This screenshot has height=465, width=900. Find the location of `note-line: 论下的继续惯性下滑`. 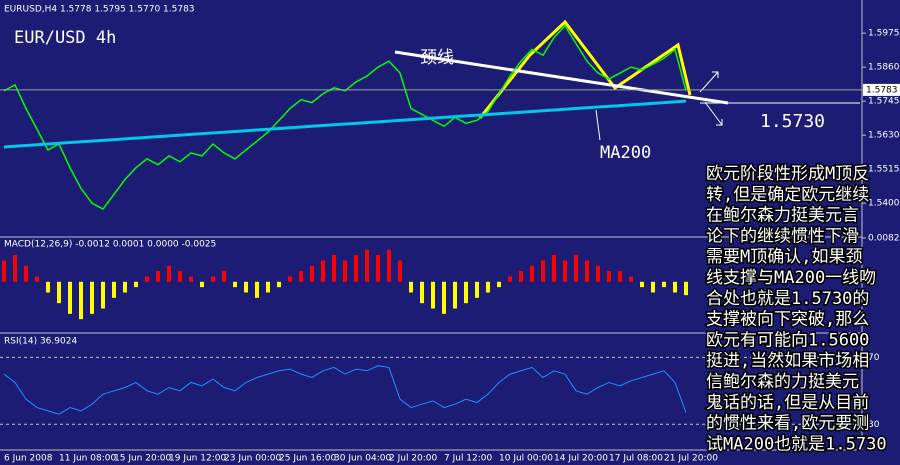

note-line: 论下的继续惯性下滑 is located at coordinates (782, 236).